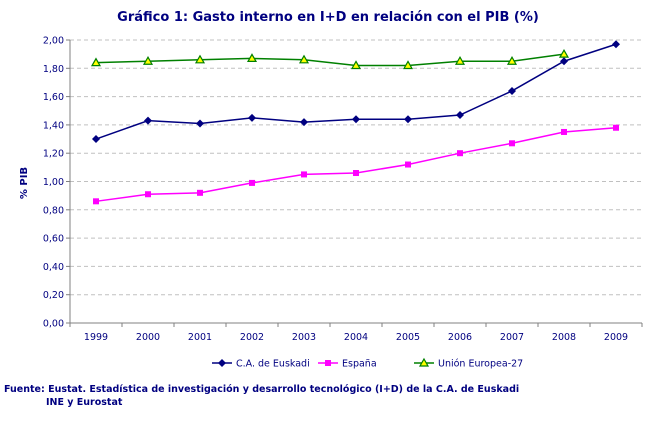  Describe the element at coordinates (460, 337) in the screenshot. I see `x-tick-label: 2006` at that location.